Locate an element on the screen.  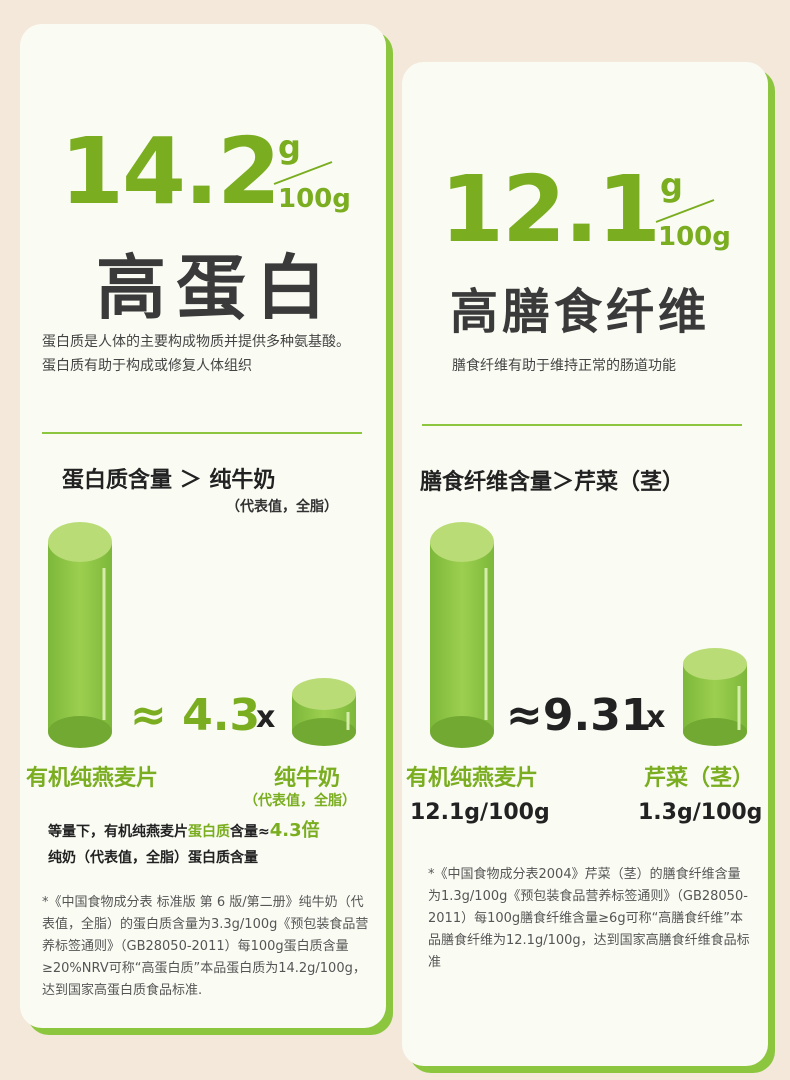
ratio: ≈9.31 is located at coordinates (578, 715).